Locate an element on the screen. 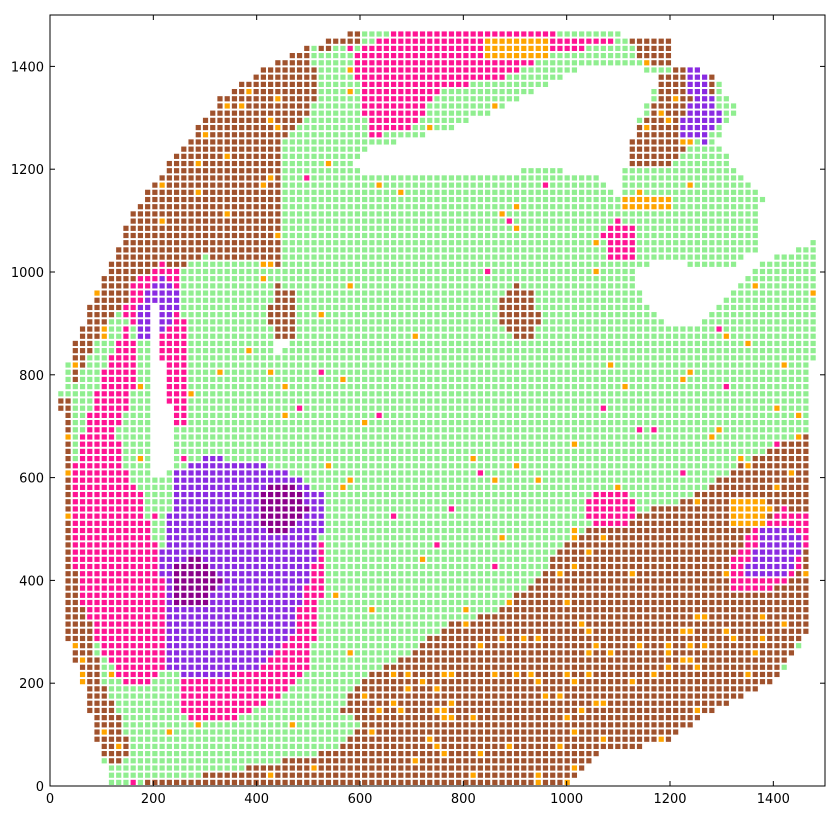 The image size is (835, 814). spot-orange is located at coordinates (343, 487).